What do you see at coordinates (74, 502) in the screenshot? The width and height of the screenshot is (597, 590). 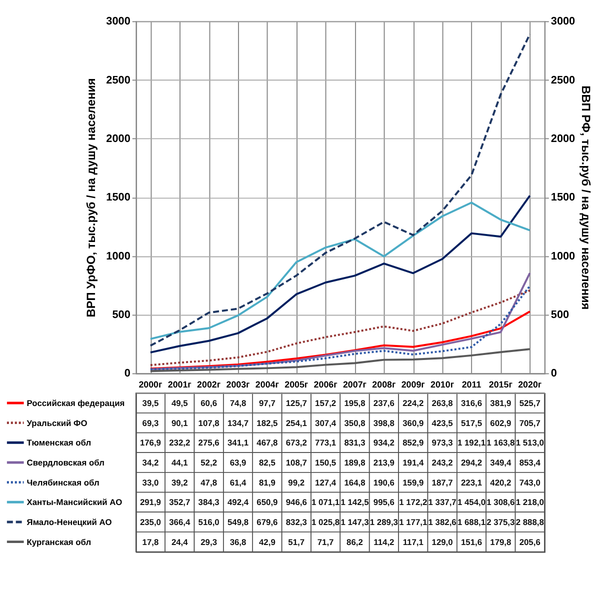 I see `legend-label: Ханты-Мансийский АО` at bounding box center [74, 502].